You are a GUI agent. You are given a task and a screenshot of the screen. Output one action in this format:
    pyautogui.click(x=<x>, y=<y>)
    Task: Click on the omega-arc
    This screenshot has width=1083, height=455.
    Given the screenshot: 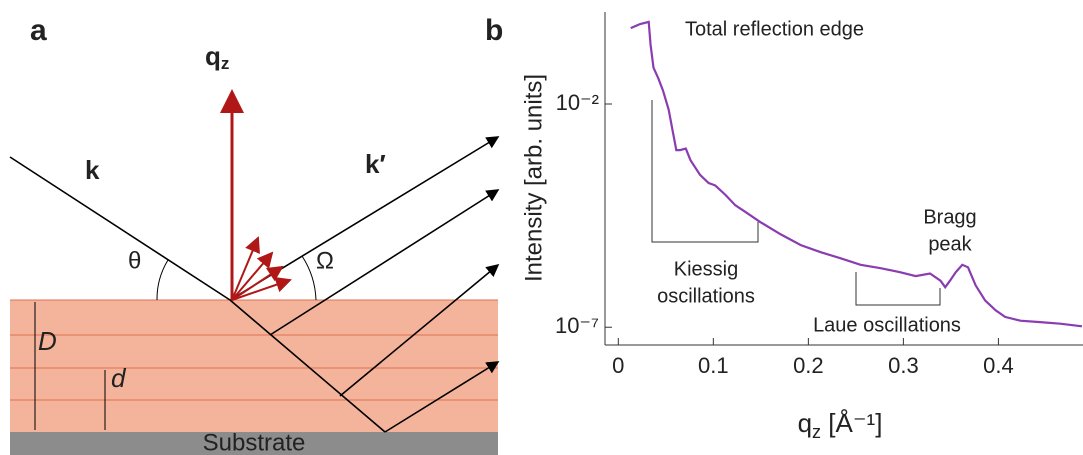 What is the action you would take?
    pyautogui.click(x=309, y=278)
    